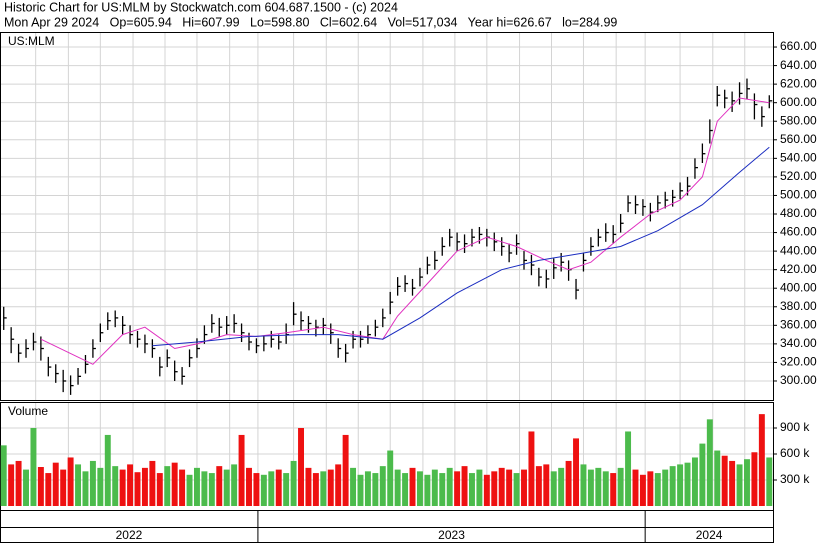 The width and height of the screenshot is (830, 543). What do you see at coordinates (798, 343) in the screenshot?
I see `y-tick-label: 340.00` at bounding box center [798, 343].